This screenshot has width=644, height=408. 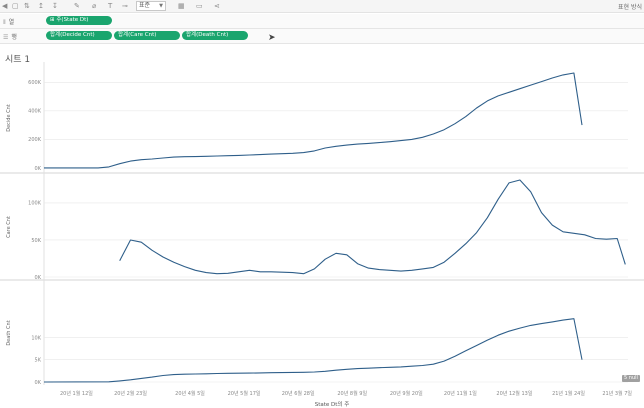 What do you see at coordinates (190, 393) in the screenshot?
I see `x-tick-label: 20년 4월 5일` at bounding box center [190, 393].